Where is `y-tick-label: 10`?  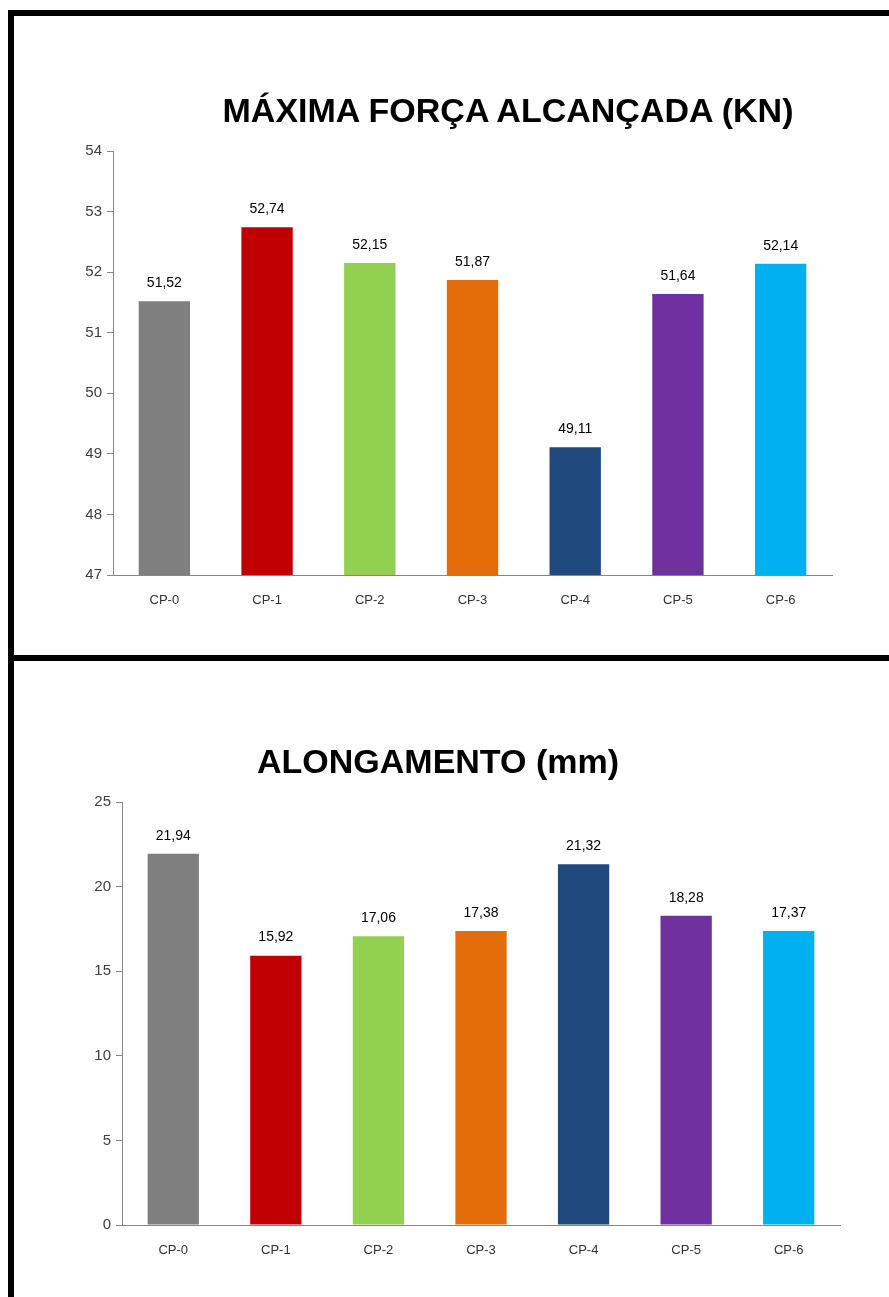 y-tick-label: 10 is located at coordinates (102, 1054).